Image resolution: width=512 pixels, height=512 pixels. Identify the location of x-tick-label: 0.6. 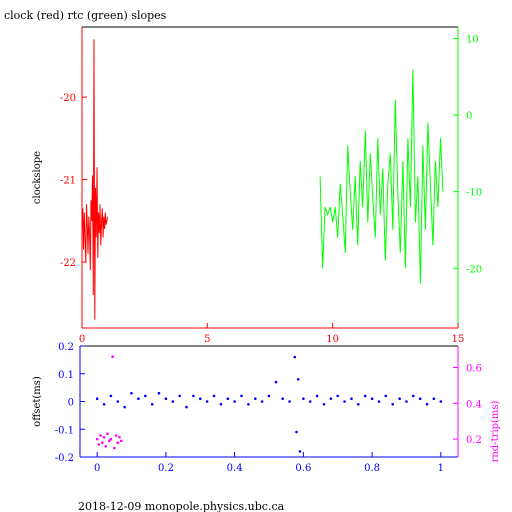
(303, 468).